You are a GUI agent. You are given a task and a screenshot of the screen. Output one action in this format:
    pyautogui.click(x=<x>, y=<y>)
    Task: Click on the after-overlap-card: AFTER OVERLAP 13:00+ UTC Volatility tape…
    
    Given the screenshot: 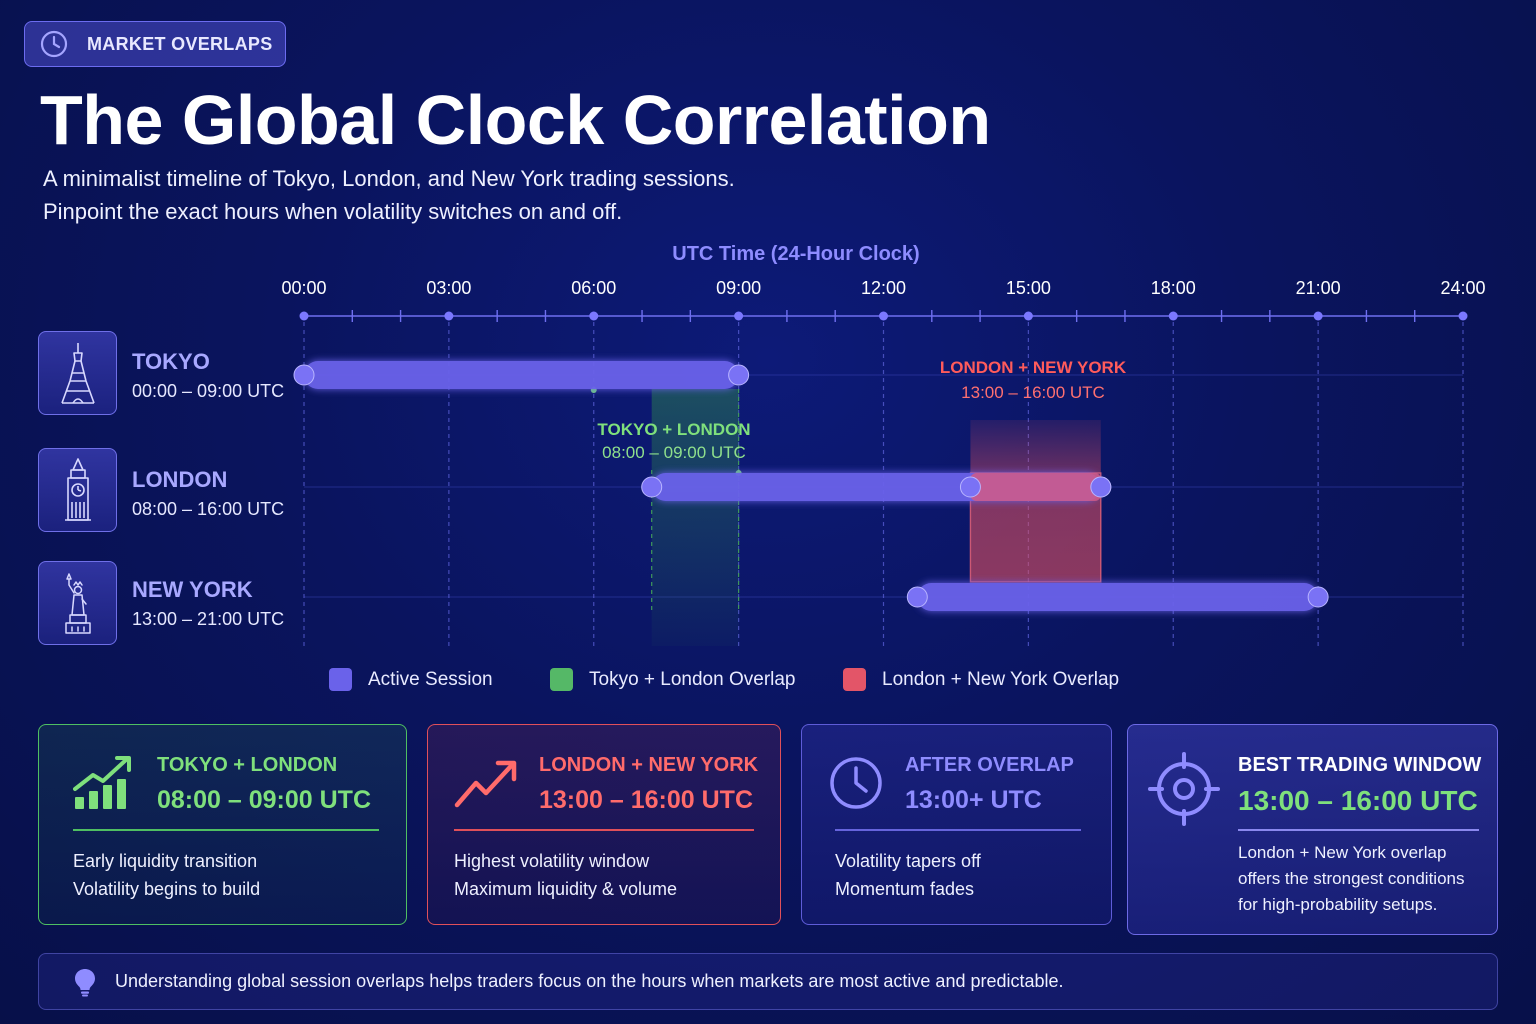 What is the action you would take?
    pyautogui.click(x=956, y=824)
    